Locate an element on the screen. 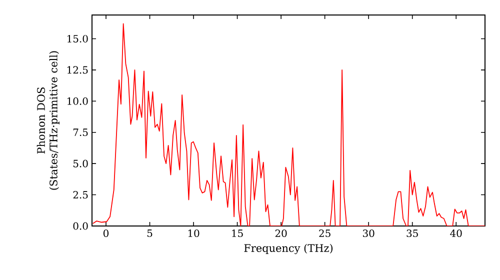  x-tick-label: 10 is located at coordinates (194, 234).